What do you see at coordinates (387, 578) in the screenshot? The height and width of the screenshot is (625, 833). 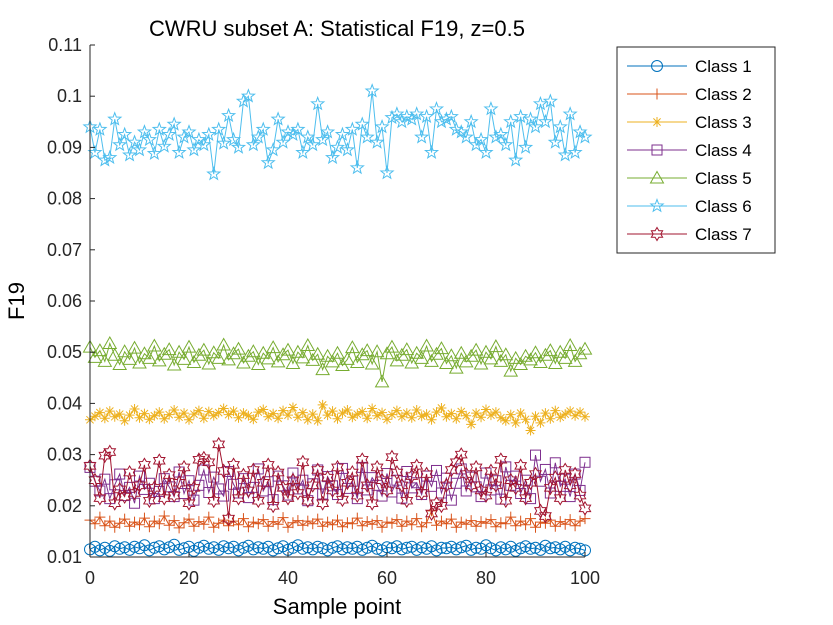 I see `x-tick-label: 60` at bounding box center [387, 578].